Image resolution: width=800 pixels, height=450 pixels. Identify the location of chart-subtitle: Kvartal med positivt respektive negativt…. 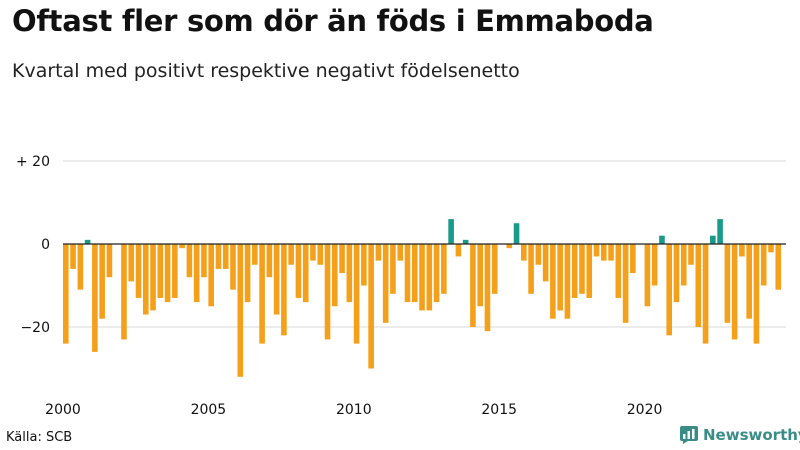
(266, 71).